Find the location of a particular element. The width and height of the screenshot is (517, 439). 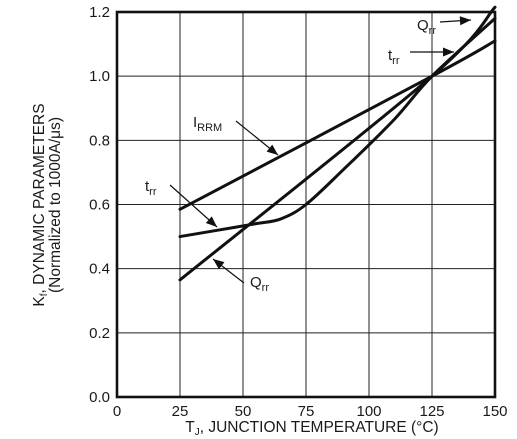

y-tick-label: 0.0 is located at coordinates (99, 397).